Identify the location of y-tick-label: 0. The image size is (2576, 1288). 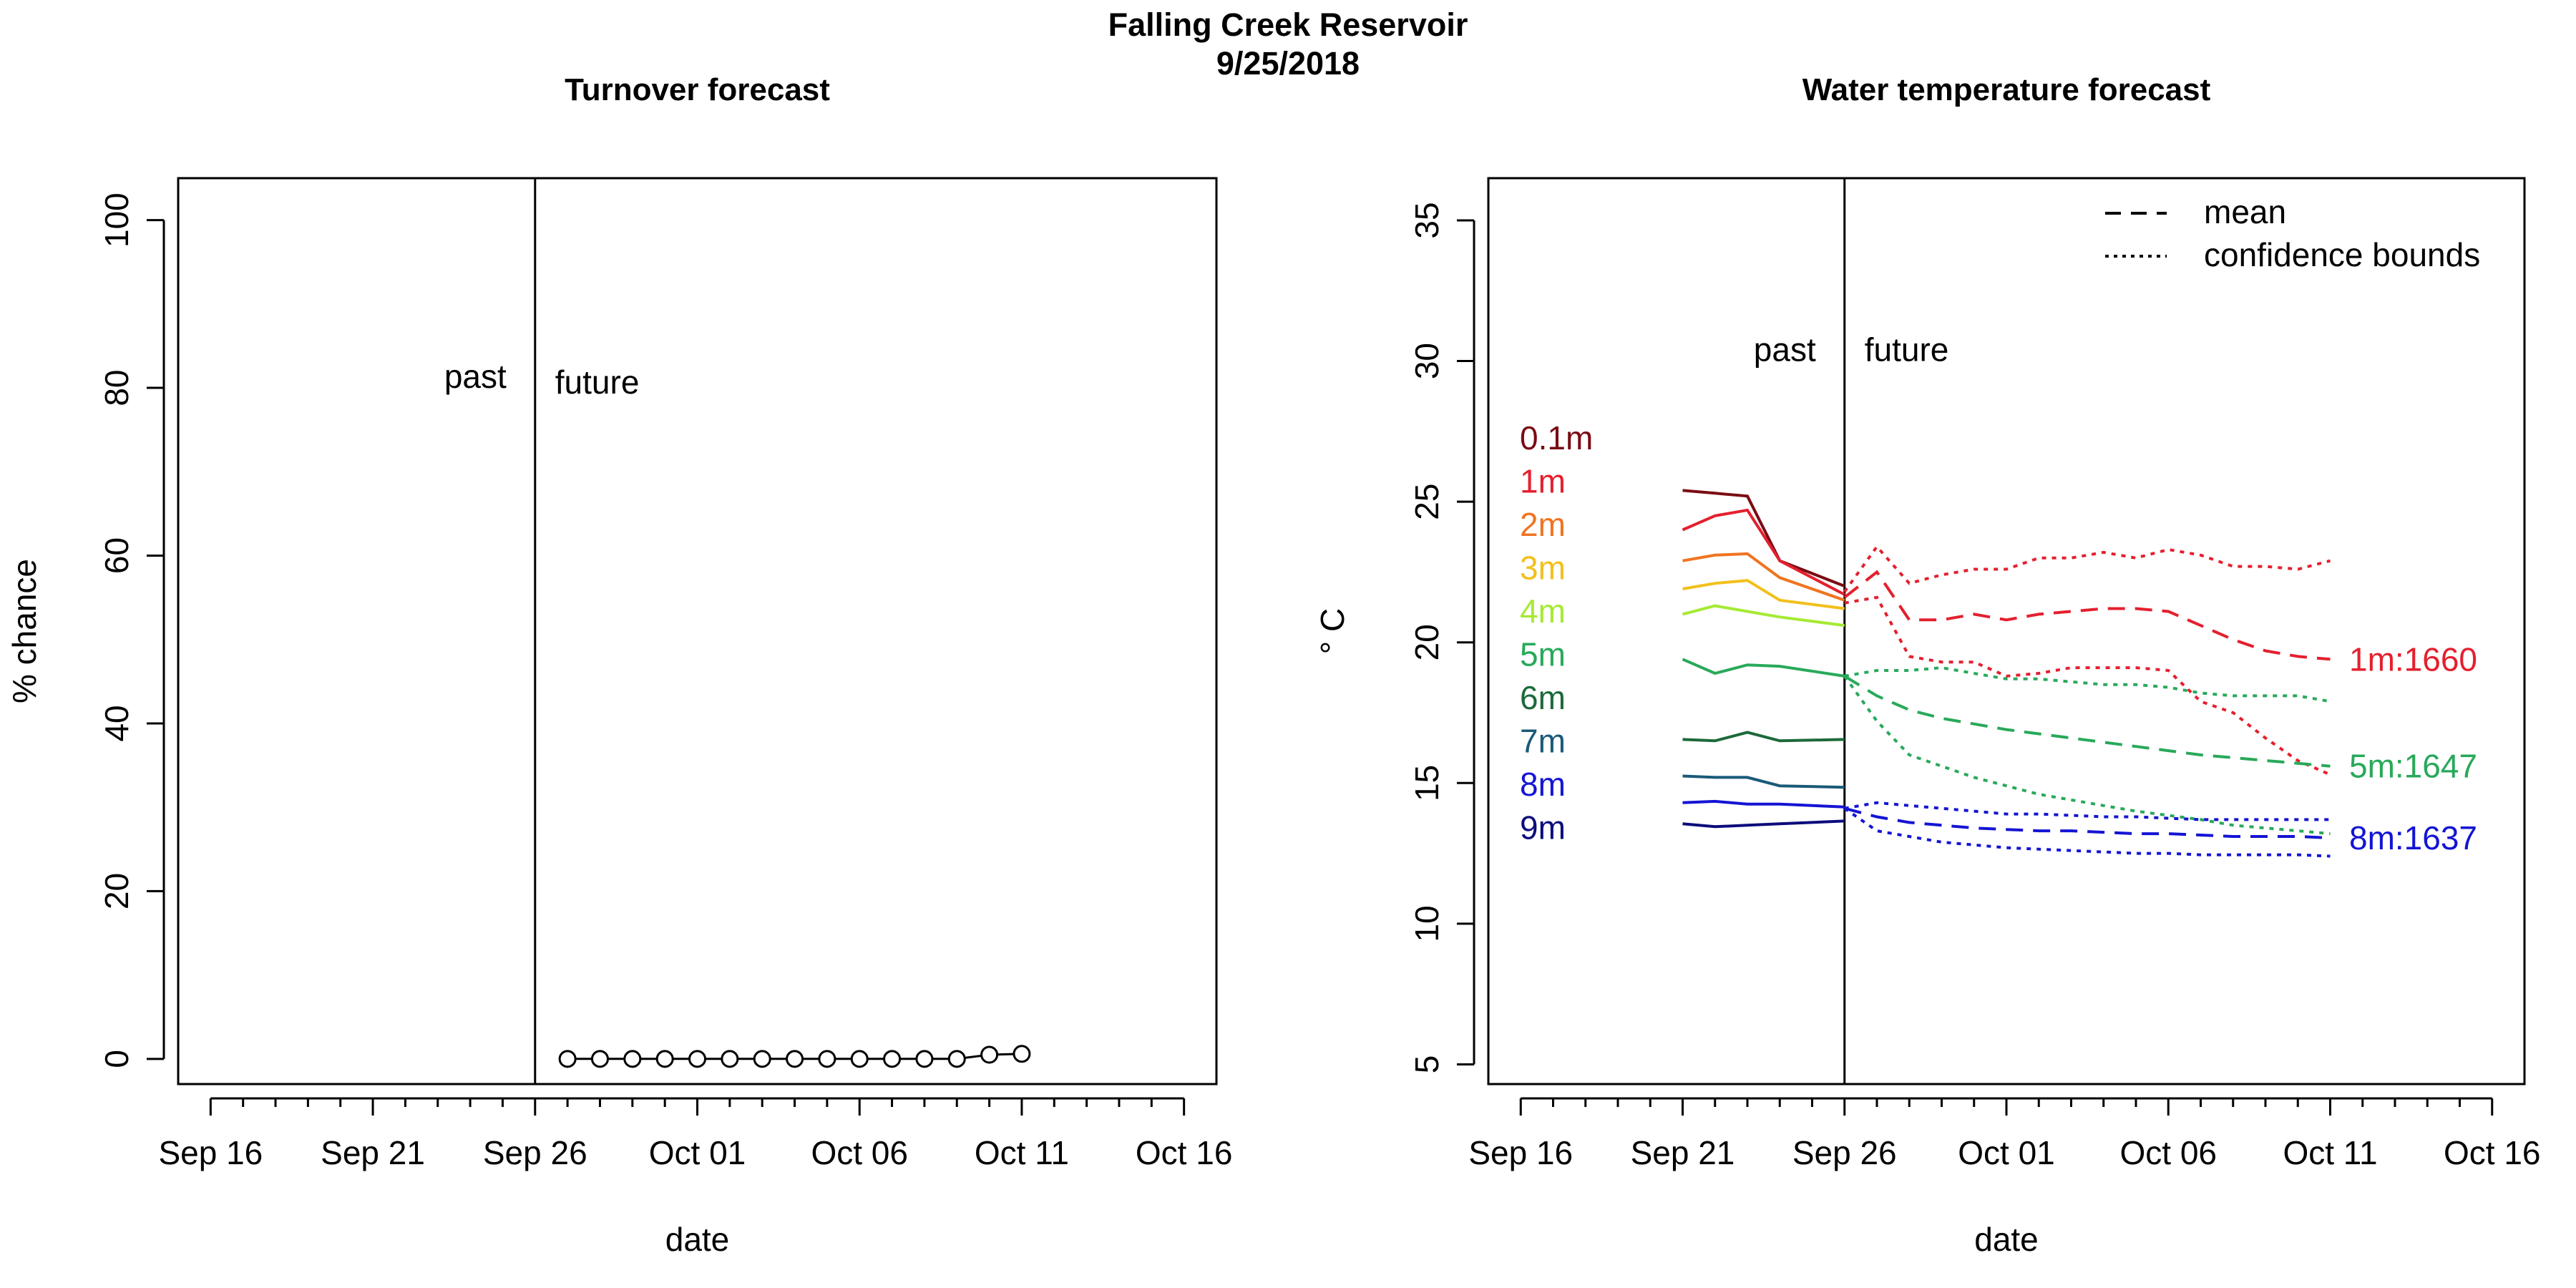
(116, 1059).